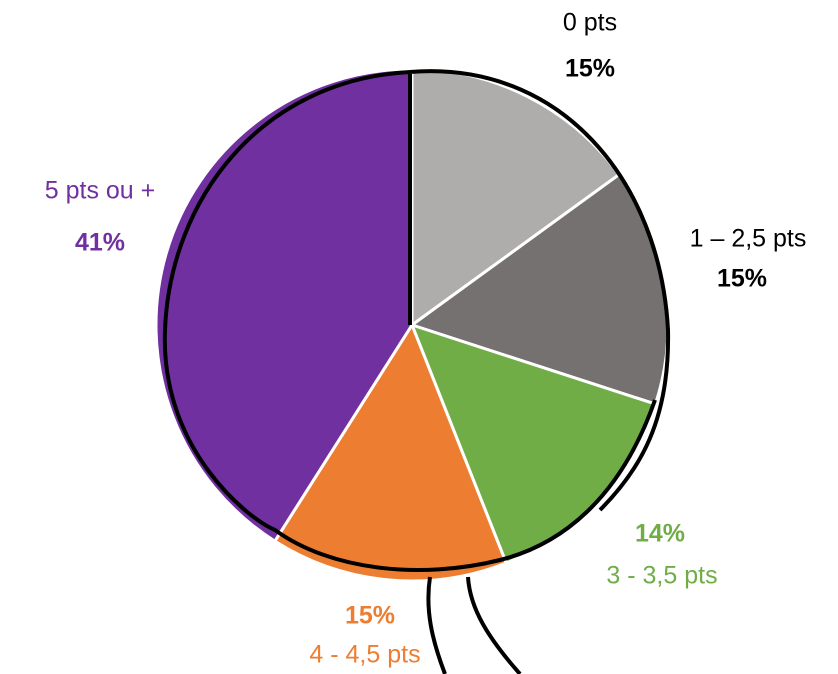  What do you see at coordinates (364, 655) in the screenshot?
I see `category-label: 4 - 4,5 pts` at bounding box center [364, 655].